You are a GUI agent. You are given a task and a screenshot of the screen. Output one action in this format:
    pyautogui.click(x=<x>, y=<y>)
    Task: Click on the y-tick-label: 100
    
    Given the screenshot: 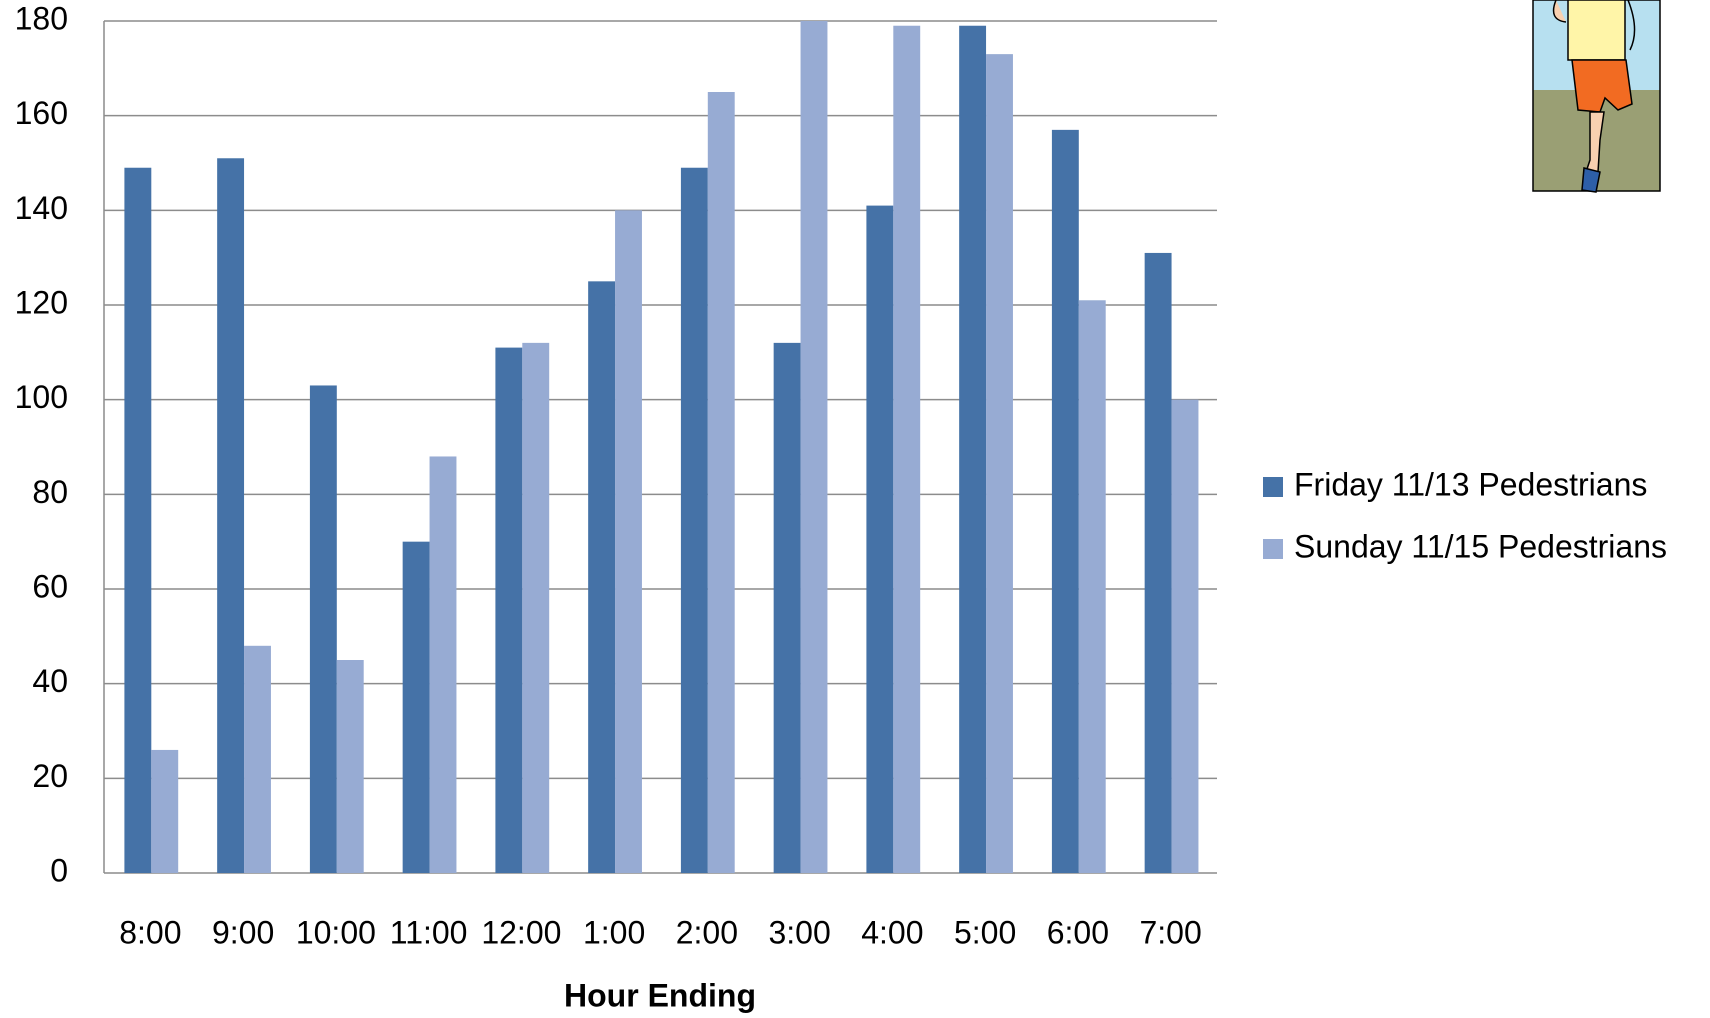 What is the action you would take?
    pyautogui.click(x=41, y=397)
    